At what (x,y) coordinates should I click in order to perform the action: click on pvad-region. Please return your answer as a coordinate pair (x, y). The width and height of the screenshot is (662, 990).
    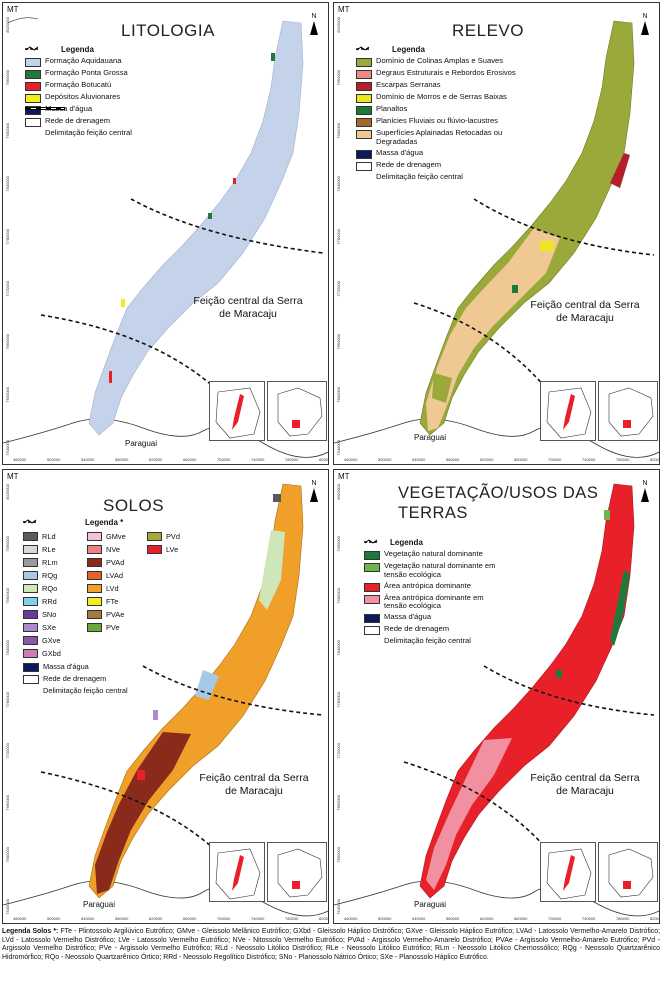
    Looking at the image, I should click on (143, 813).